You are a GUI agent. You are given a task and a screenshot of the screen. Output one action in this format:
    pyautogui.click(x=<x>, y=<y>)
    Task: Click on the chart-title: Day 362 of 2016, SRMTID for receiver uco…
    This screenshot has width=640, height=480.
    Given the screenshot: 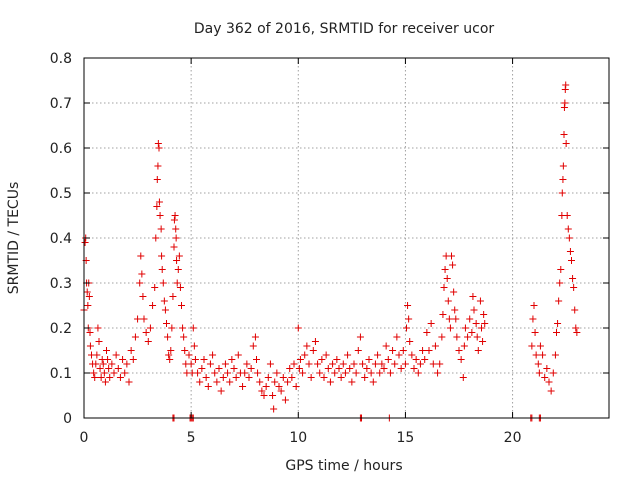 What is the action you would take?
    pyautogui.click(x=344, y=29)
    